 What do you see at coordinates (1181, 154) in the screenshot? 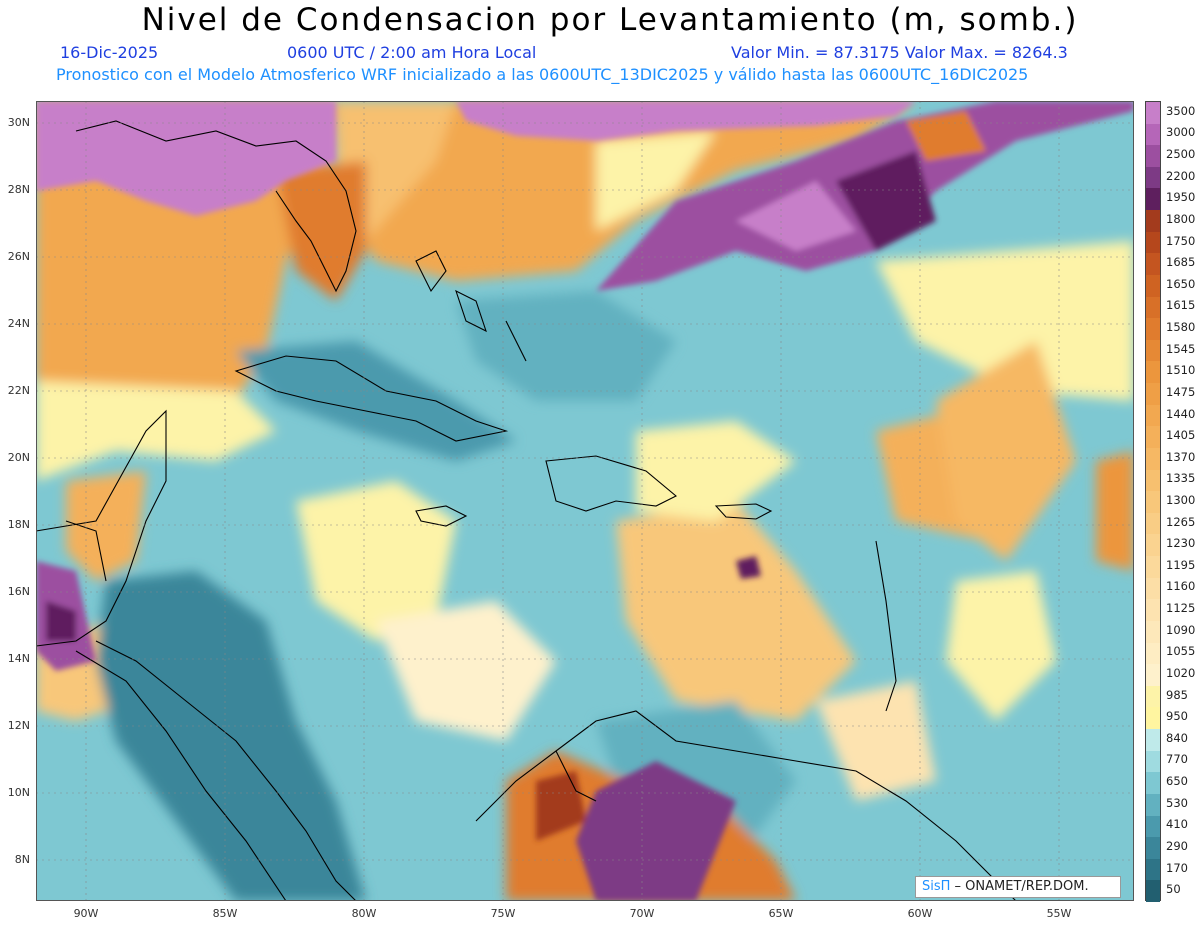
I see `colorbar-label: 2500` at bounding box center [1181, 154].